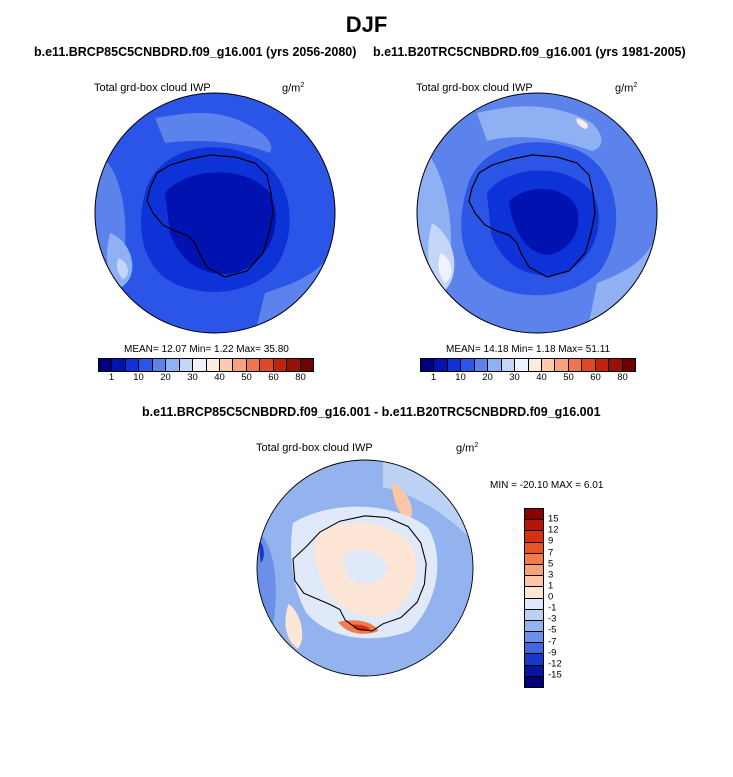  Describe the element at coordinates (551, 541) in the screenshot. I see `colorbar-tick-label: 9` at that location.